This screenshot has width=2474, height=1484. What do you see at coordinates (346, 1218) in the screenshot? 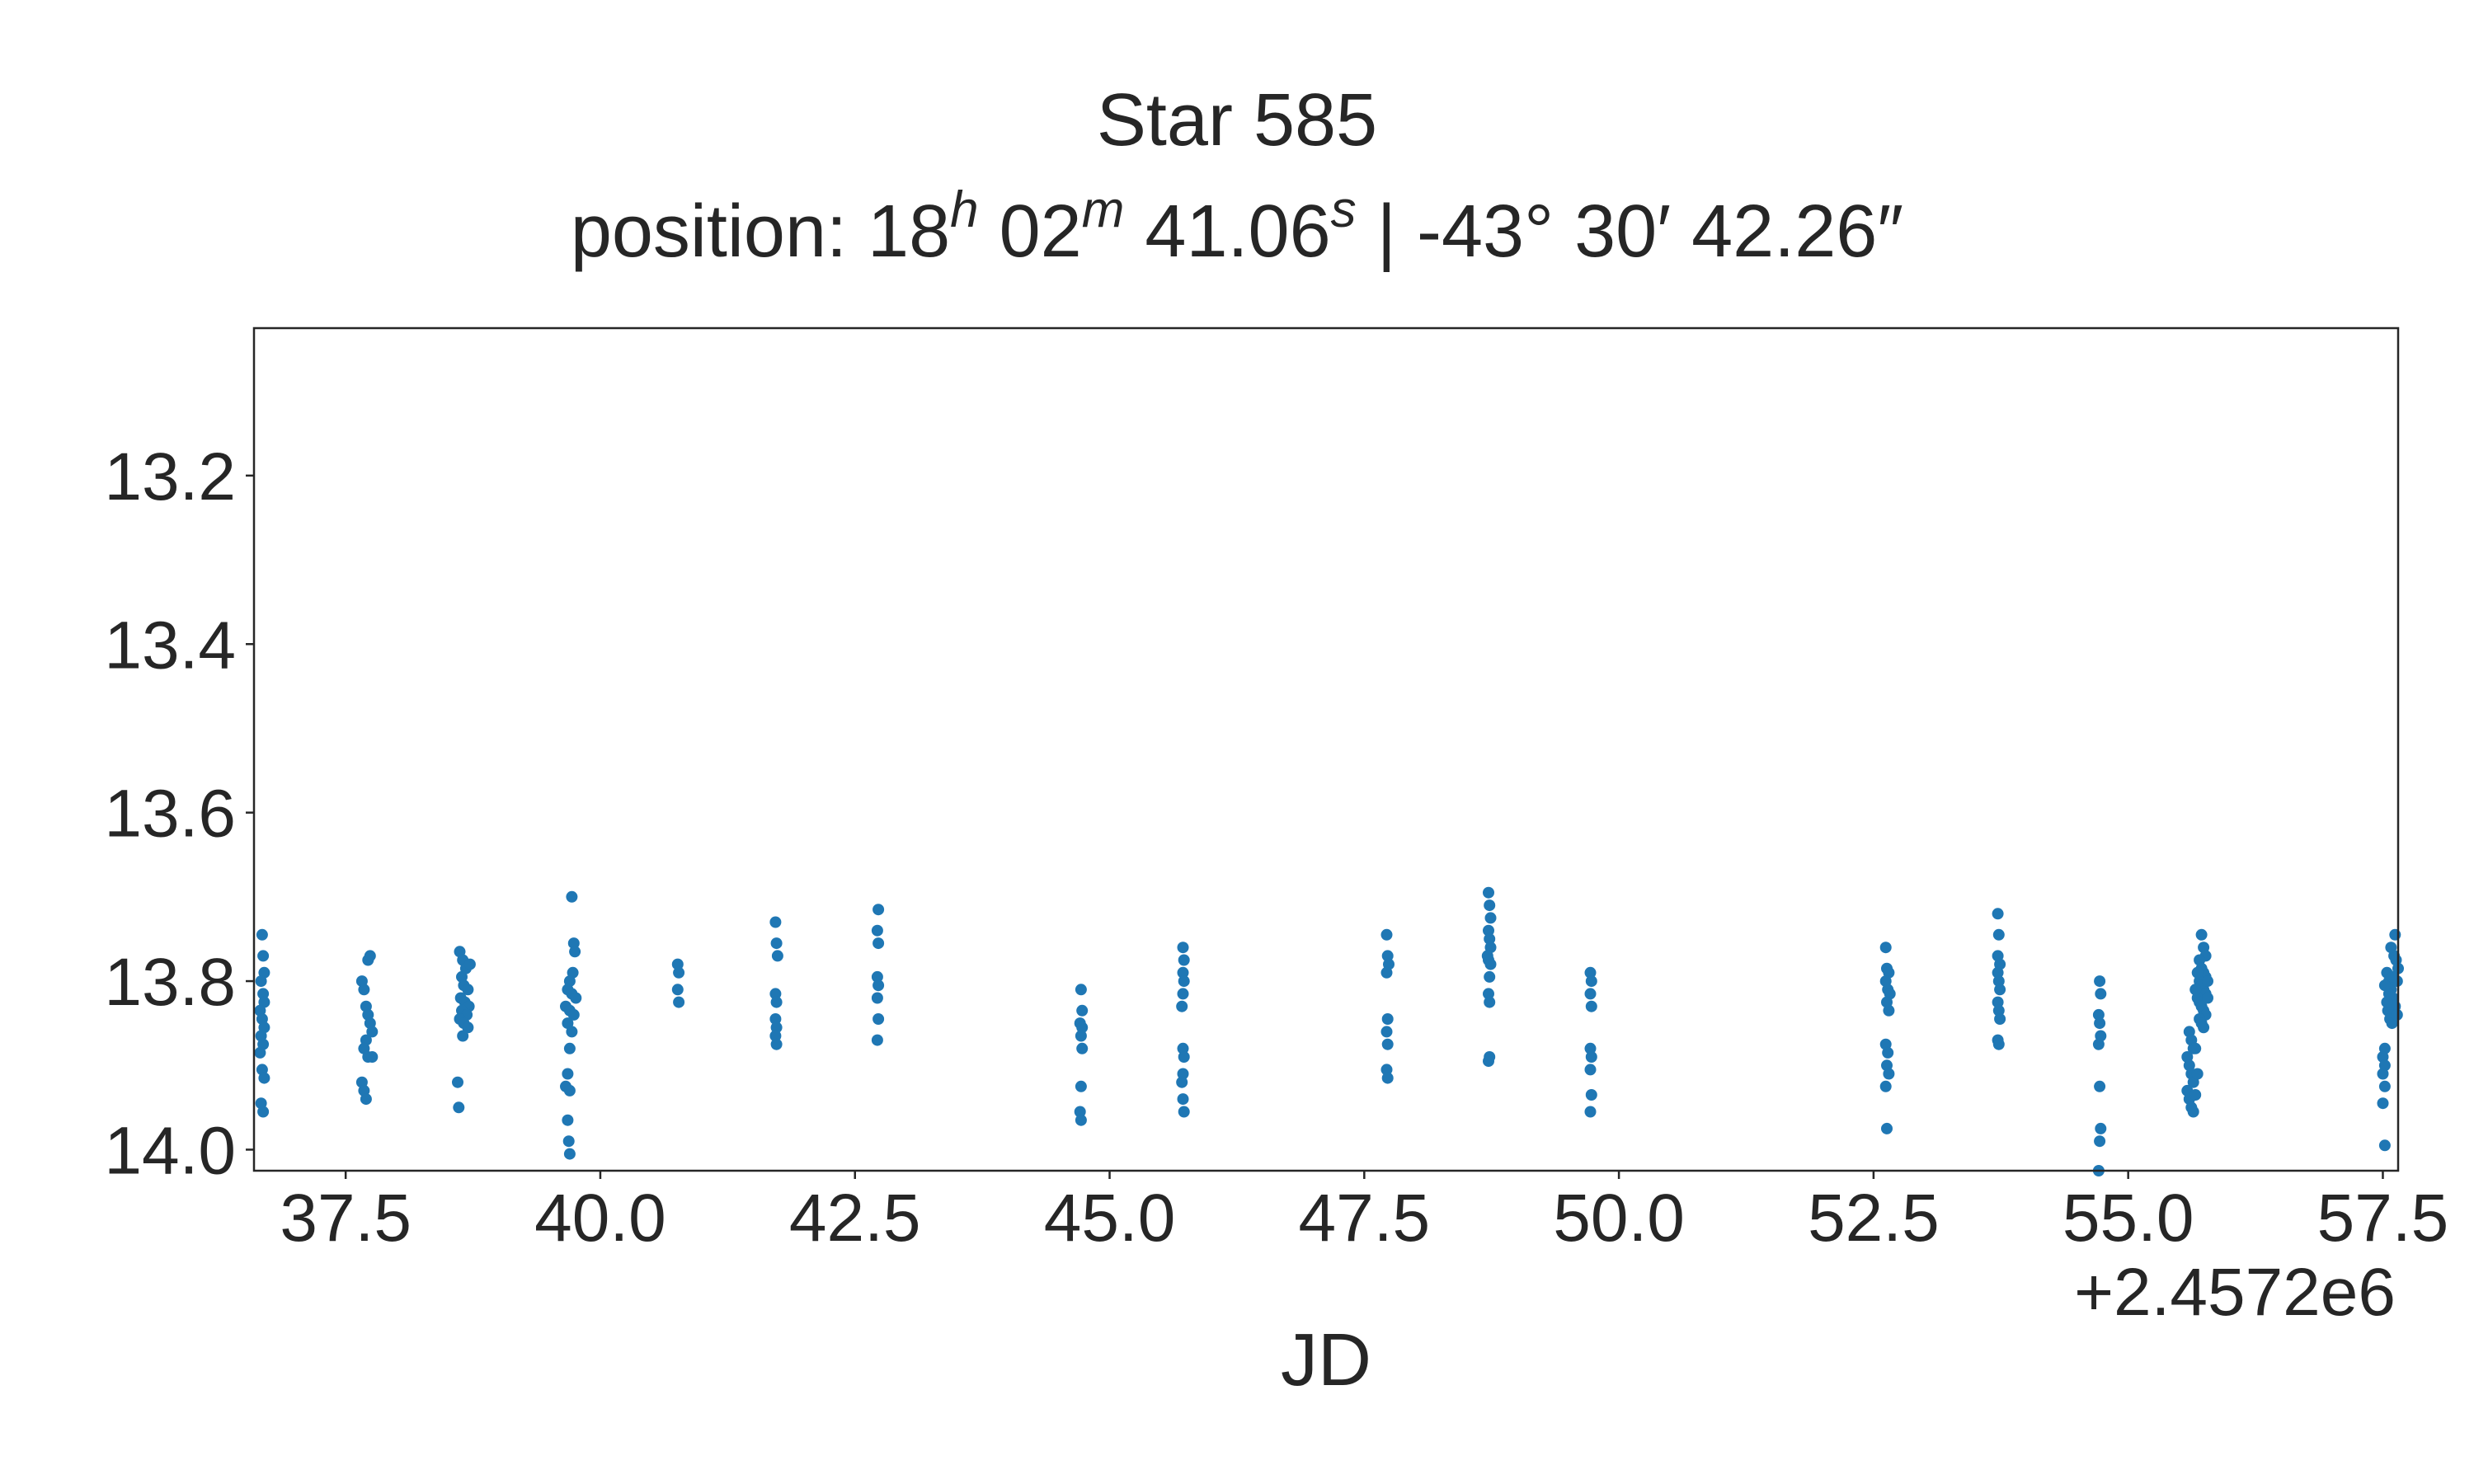
I see `x-tick-label: 37.5` at bounding box center [346, 1218].